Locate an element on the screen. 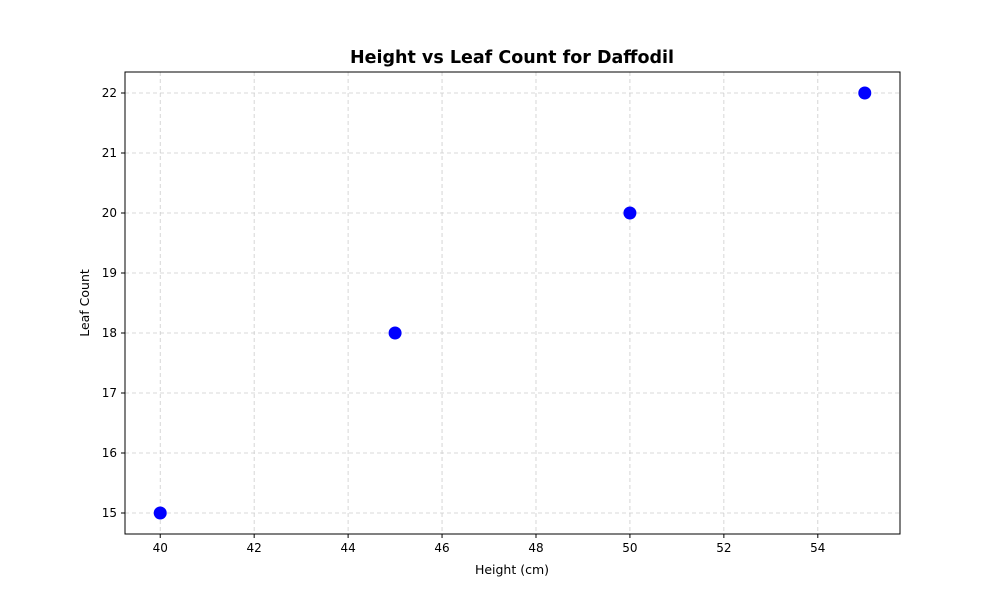 The height and width of the screenshot is (600, 1000). y-tick-label: 22 is located at coordinates (109, 93).